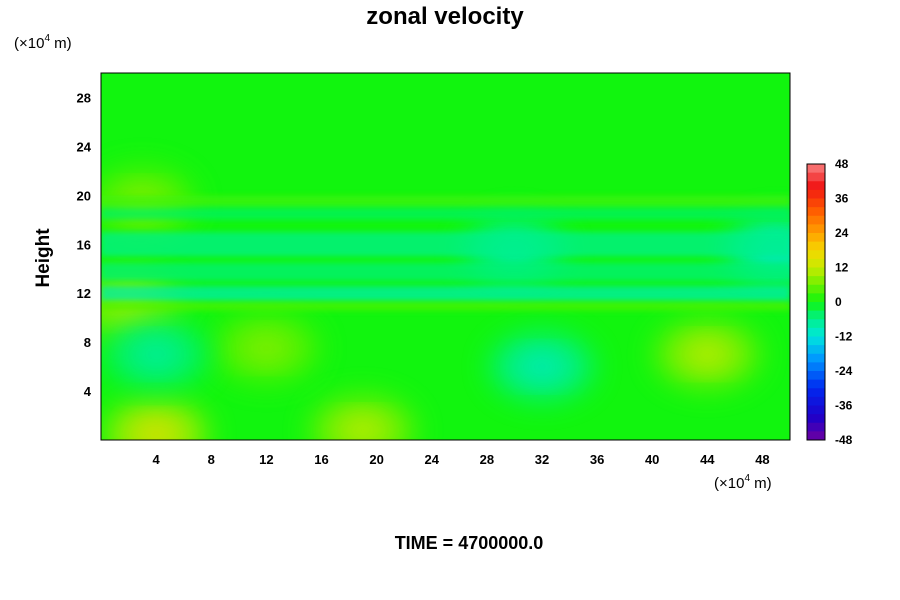  I want to click on chart-title: zonal velocity, so click(445, 16).